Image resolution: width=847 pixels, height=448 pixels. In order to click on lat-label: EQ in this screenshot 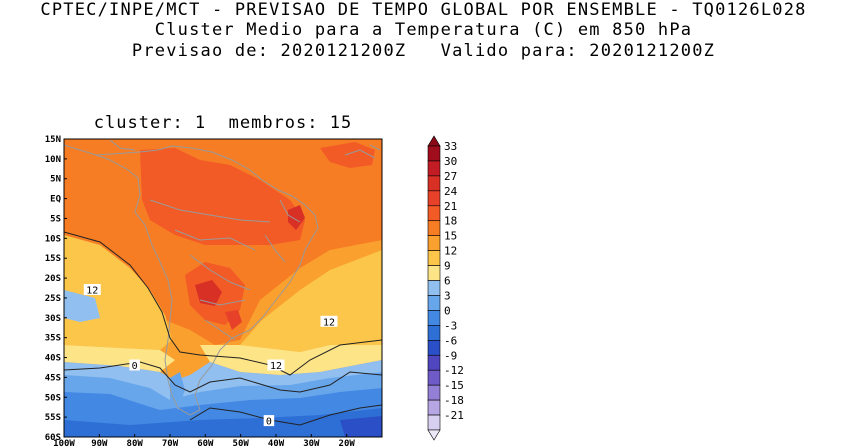, I will do `click(55, 200)`.